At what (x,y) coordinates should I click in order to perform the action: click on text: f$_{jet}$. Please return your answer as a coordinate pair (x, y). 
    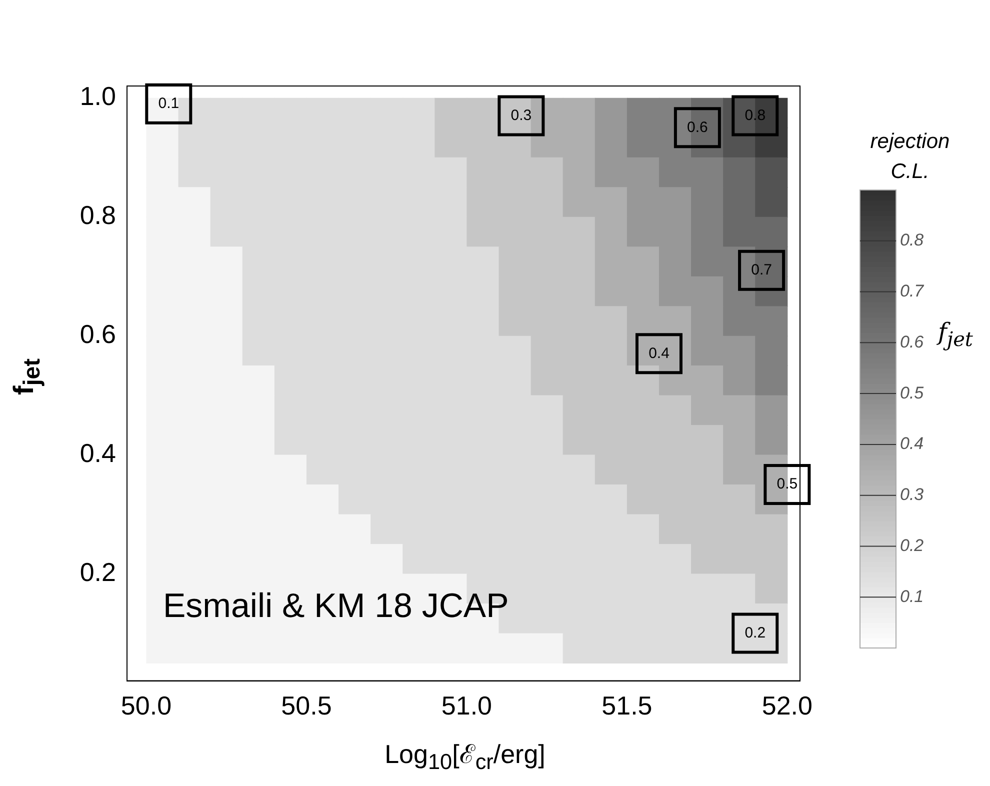
    Looking at the image, I should click on (955, 334).